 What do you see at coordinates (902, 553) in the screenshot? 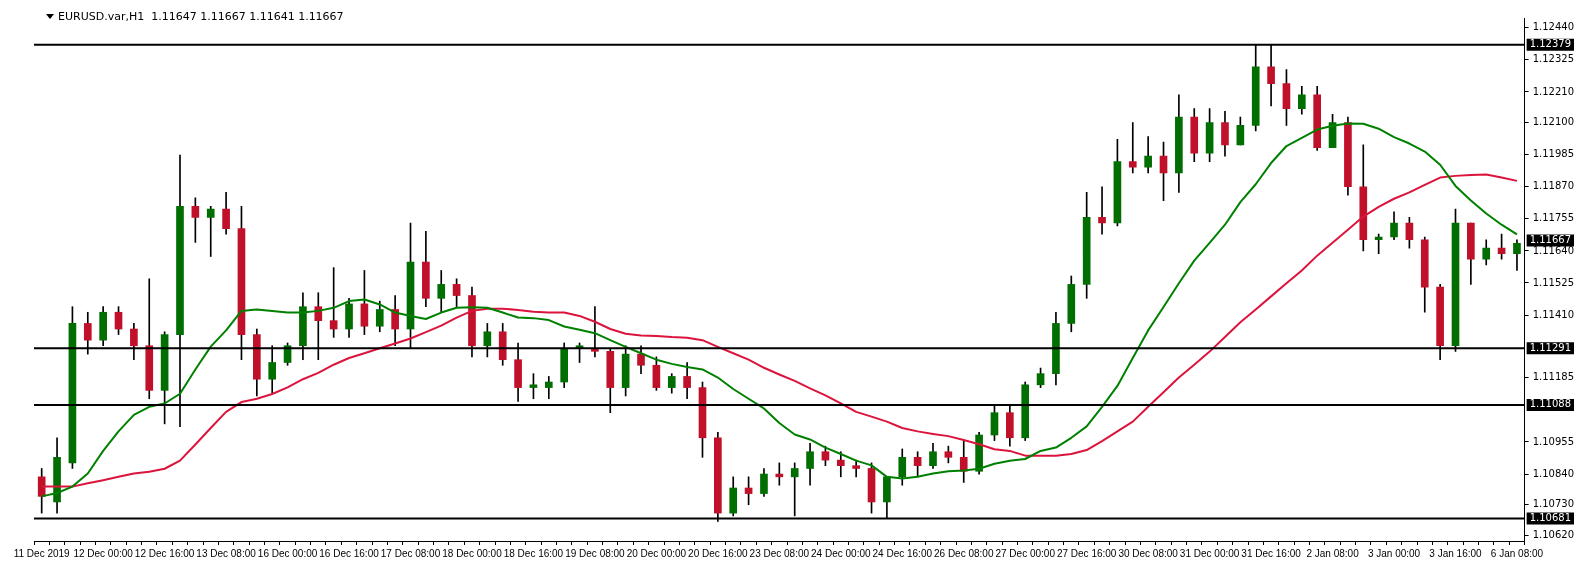
I see `x-tick-label: 24 Dec 16:00` at bounding box center [902, 553].